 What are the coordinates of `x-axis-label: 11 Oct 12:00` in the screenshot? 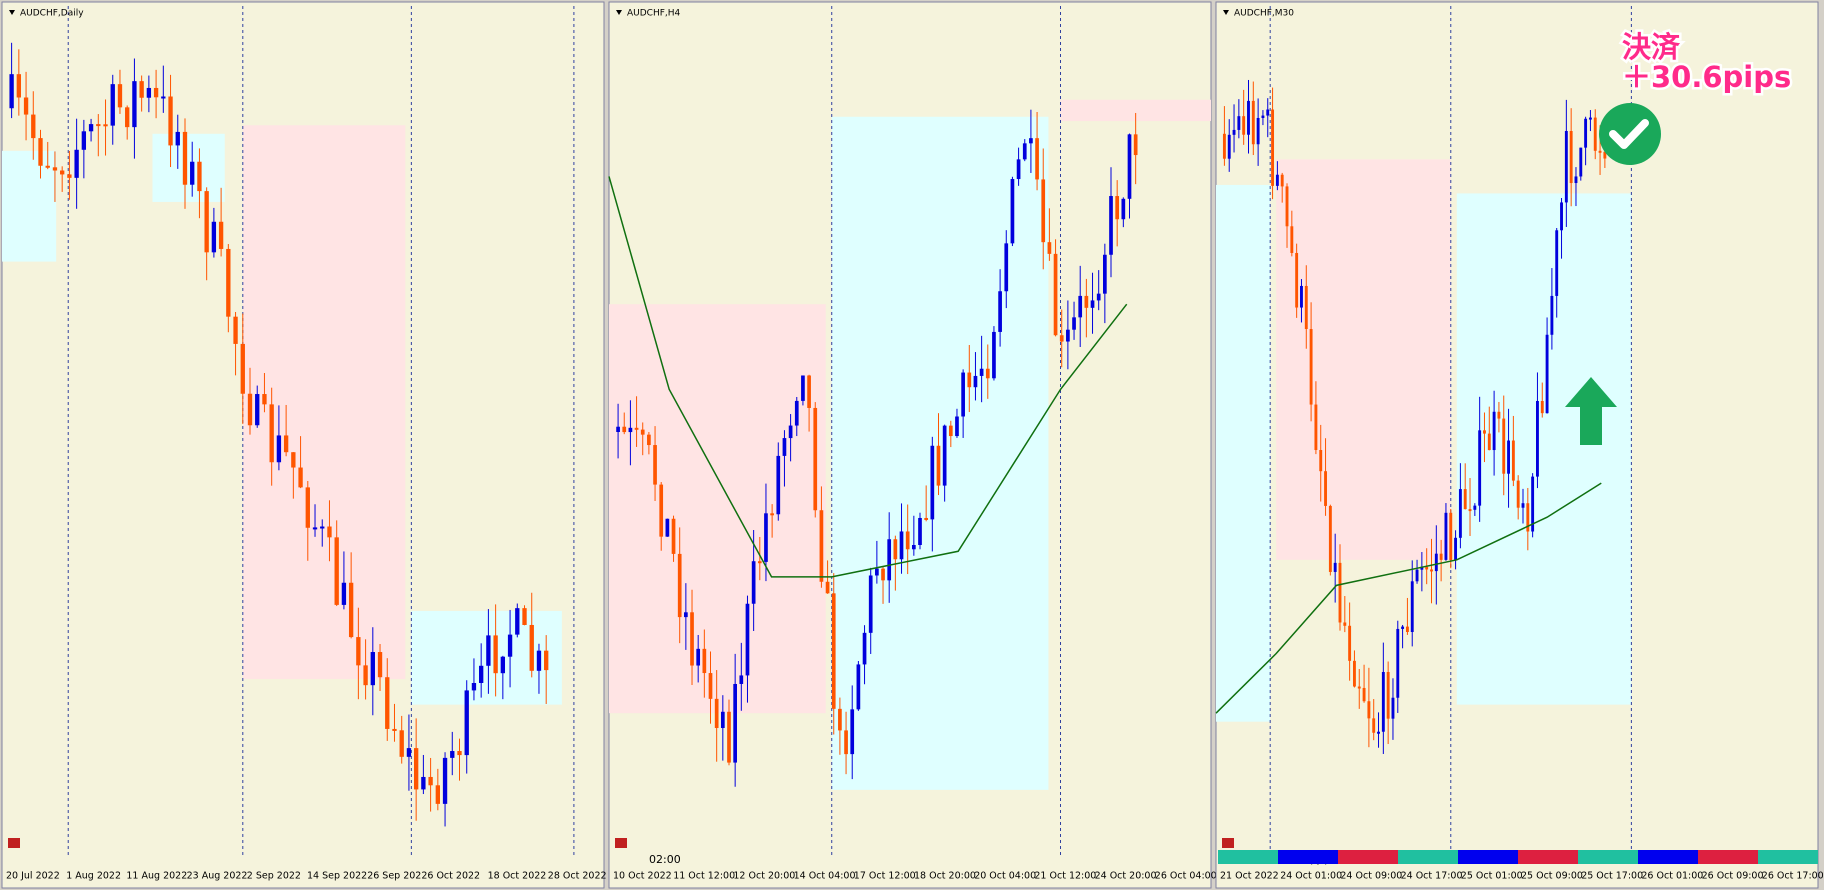 It's located at (704, 876).